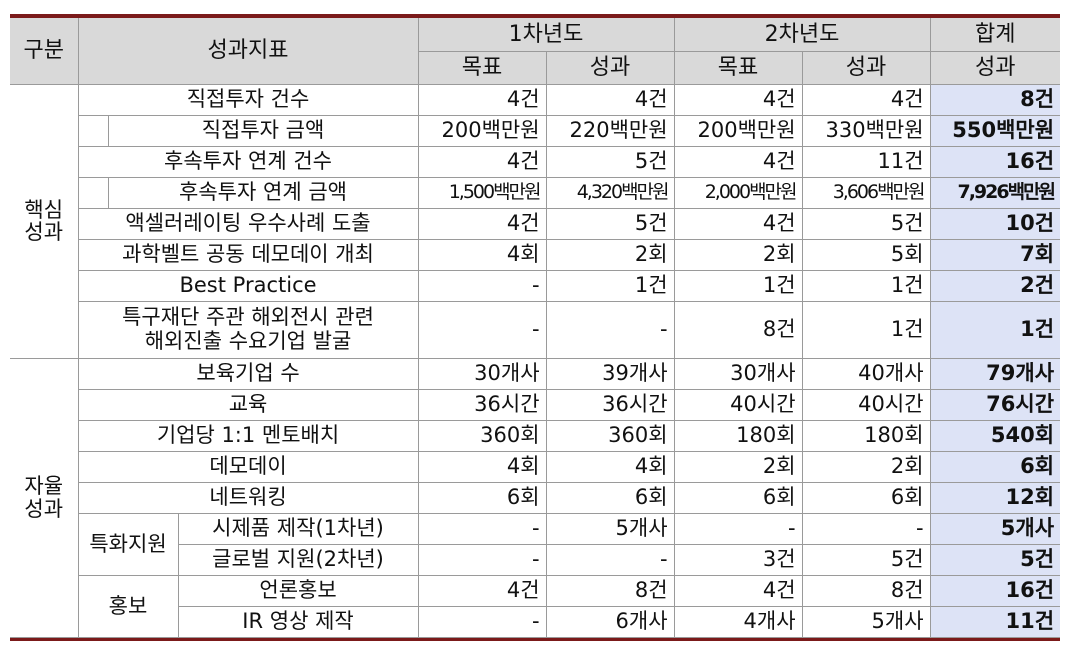 This screenshot has height=653, width=1079. Describe the element at coordinates (738, 436) in the screenshot. I see `cell-y2-target: 180회` at that location.